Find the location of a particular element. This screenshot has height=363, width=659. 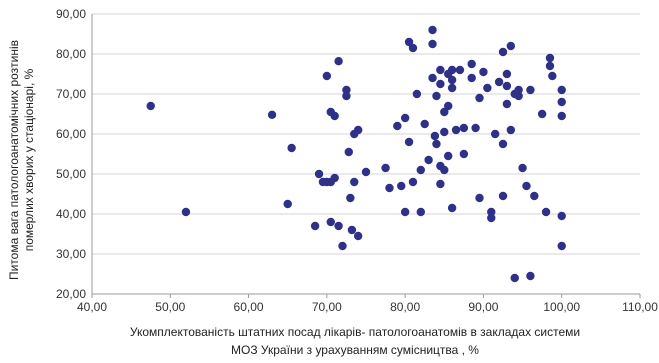

y-tick-label: 20,00 is located at coordinates (71, 294).